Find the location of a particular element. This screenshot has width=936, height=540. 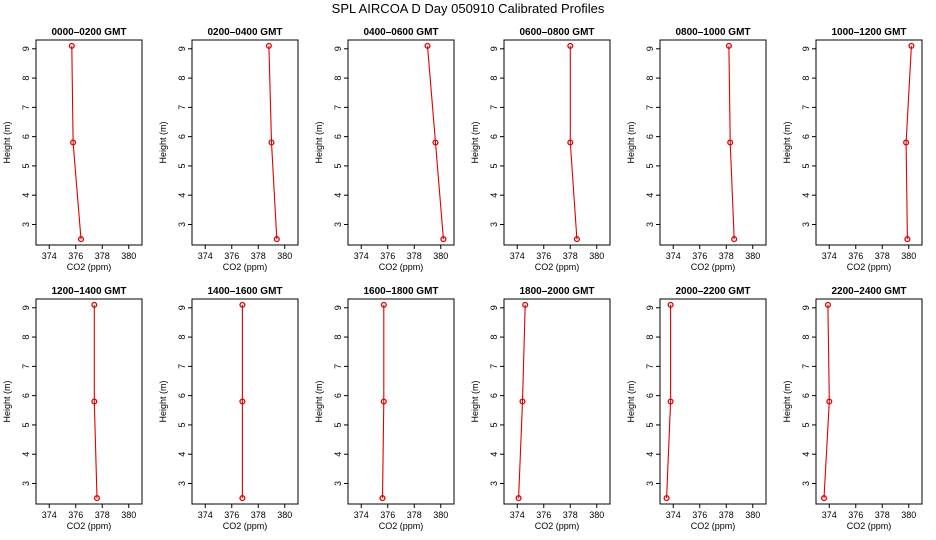

panel-title: 0000–0200 GMT is located at coordinates (88, 32).